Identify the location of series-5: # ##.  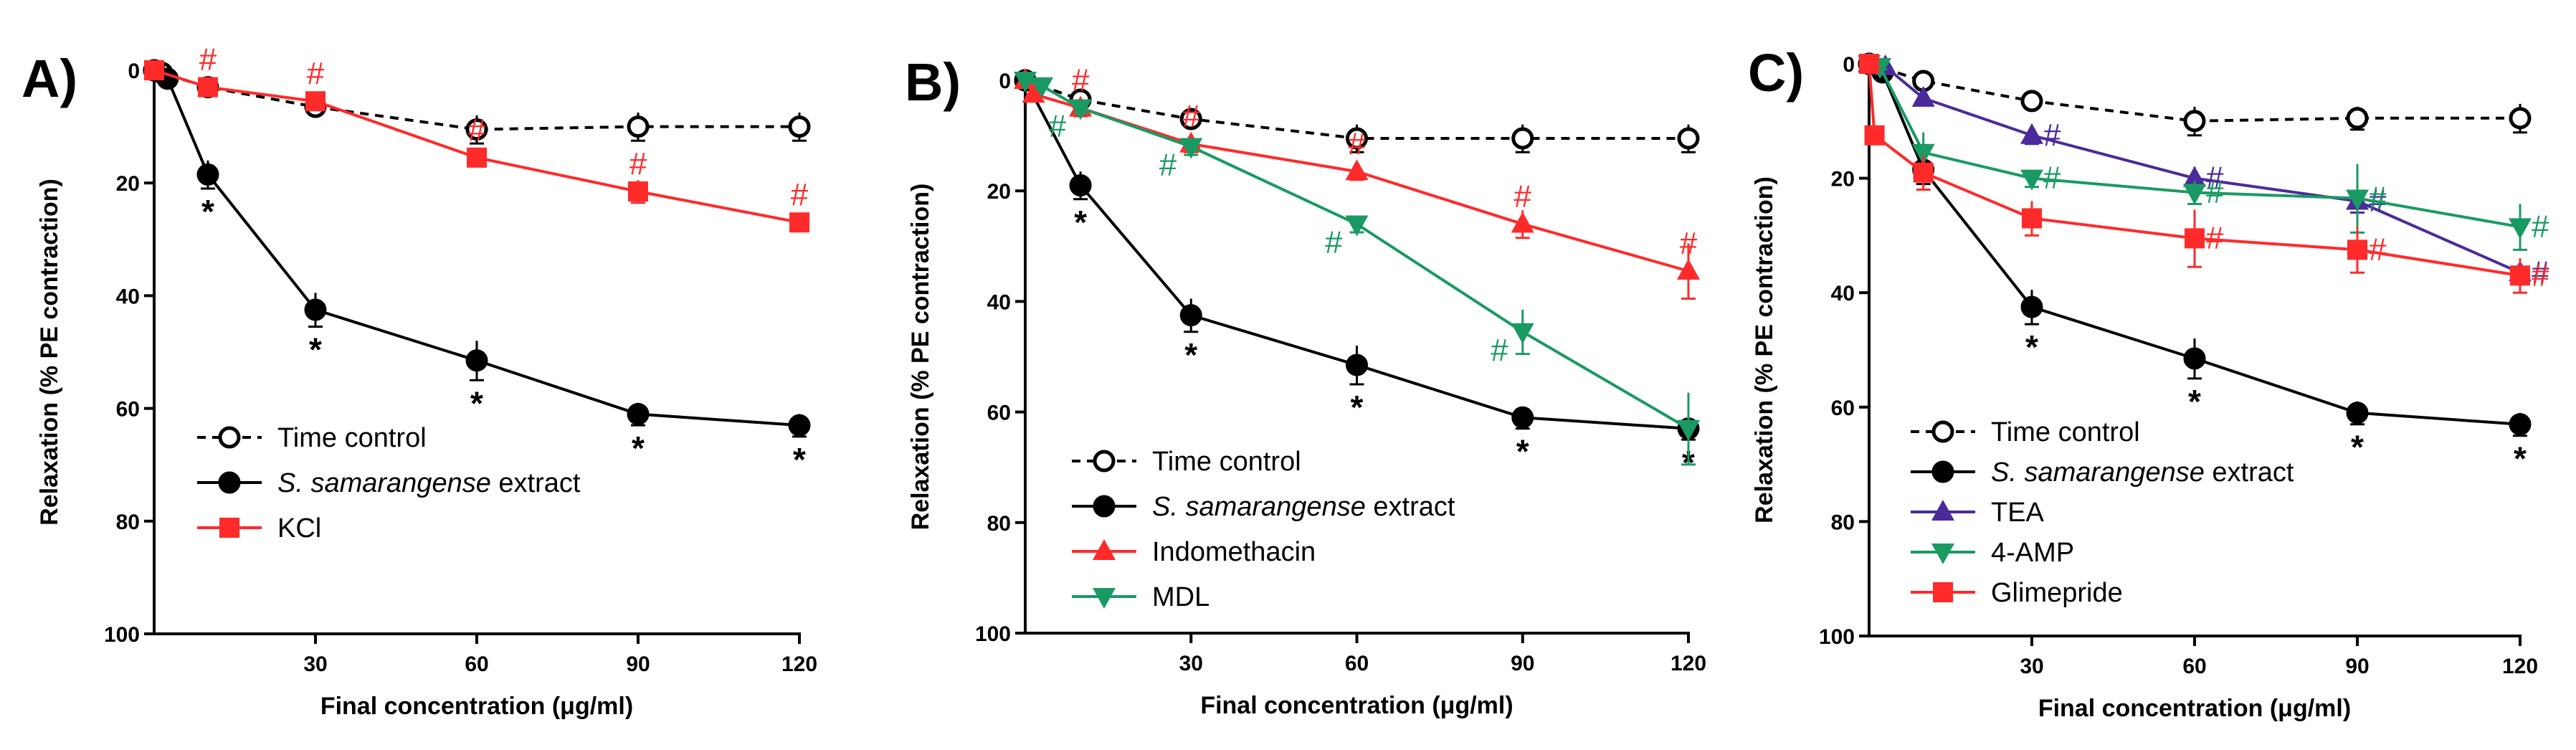
(2204, 174).